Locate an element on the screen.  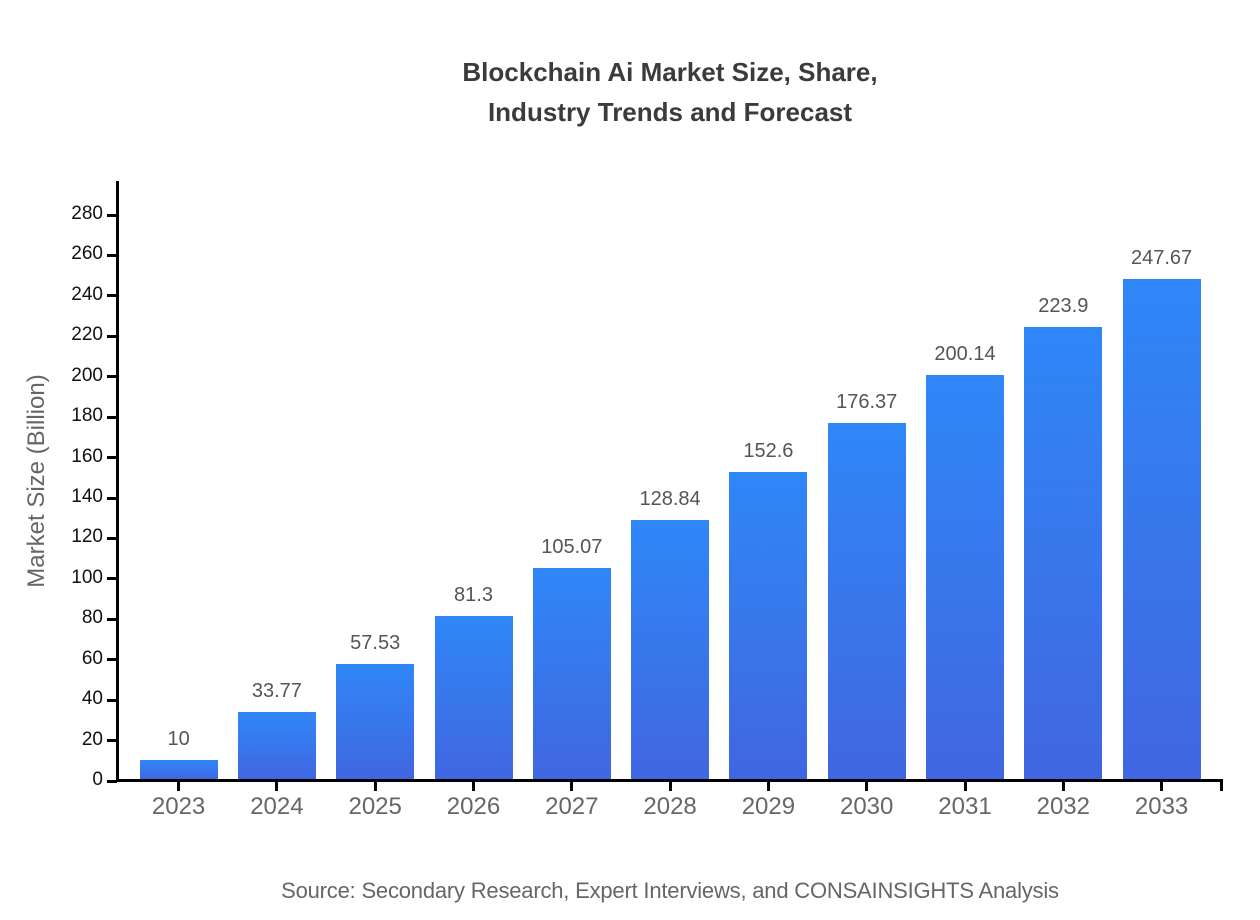
y-tick-label: 40 is located at coordinates (92, 699).